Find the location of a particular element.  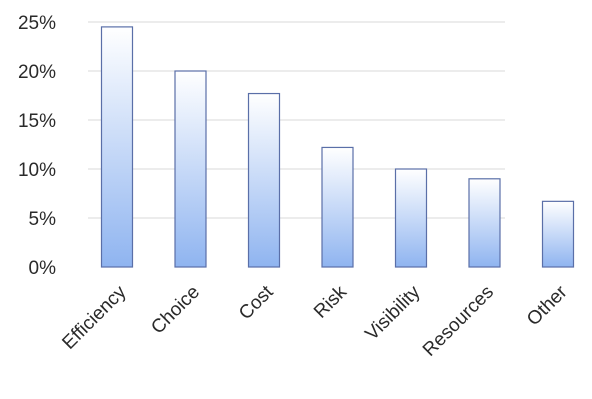

y-tick-label: 5% is located at coordinates (43, 219).